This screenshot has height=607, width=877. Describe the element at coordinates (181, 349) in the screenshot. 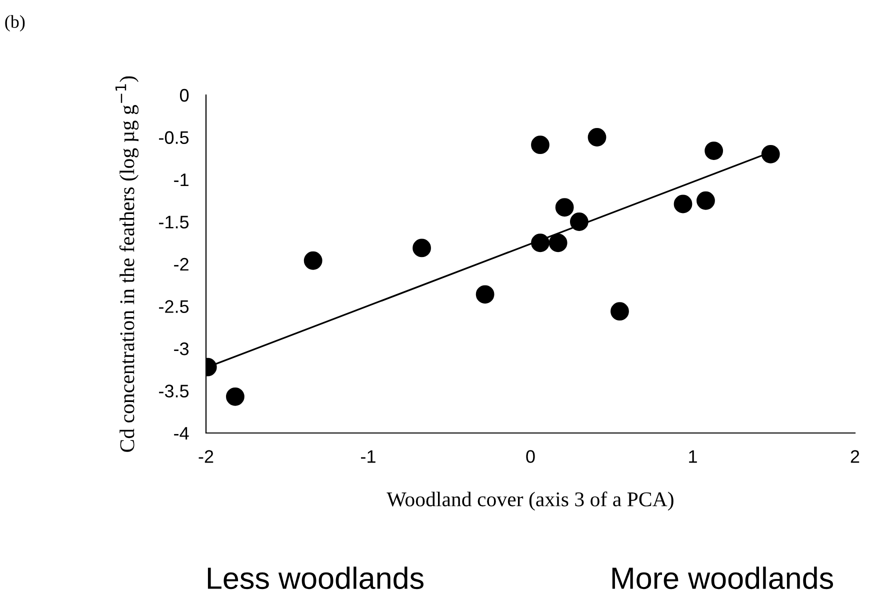

I see `y-tick-label: -3` at that location.